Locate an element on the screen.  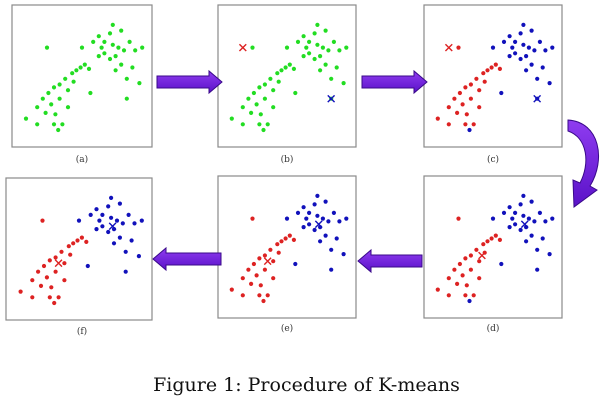
panel-label: (c) is located at coordinates (493, 159).